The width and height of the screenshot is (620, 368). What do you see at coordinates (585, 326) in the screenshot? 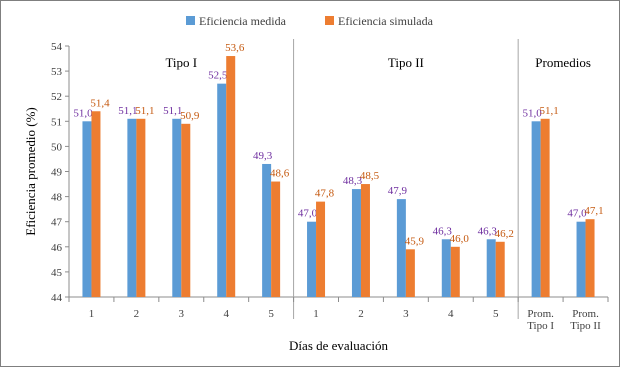
I see `x-tick-label: Tipo II` at bounding box center [585, 326].